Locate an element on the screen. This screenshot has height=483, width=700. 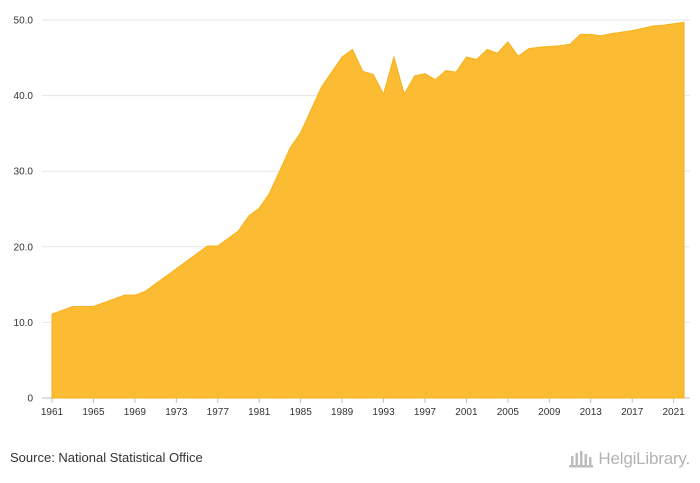
x-tick-label: 2005 is located at coordinates (508, 412).